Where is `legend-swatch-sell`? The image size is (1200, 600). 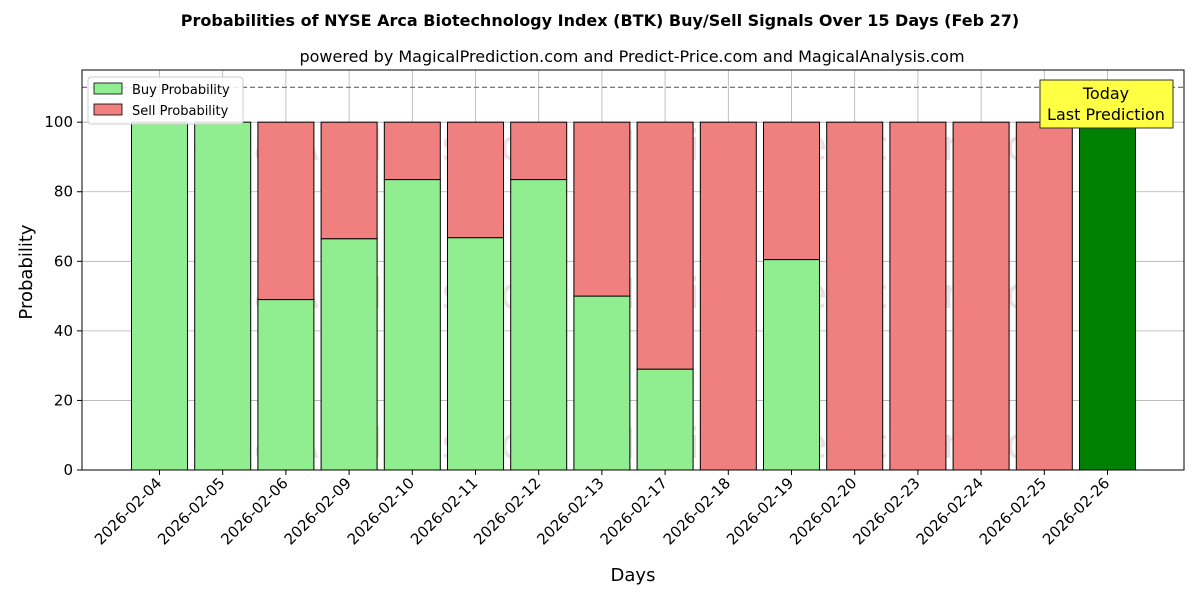 legend-swatch-sell is located at coordinates (108, 109).